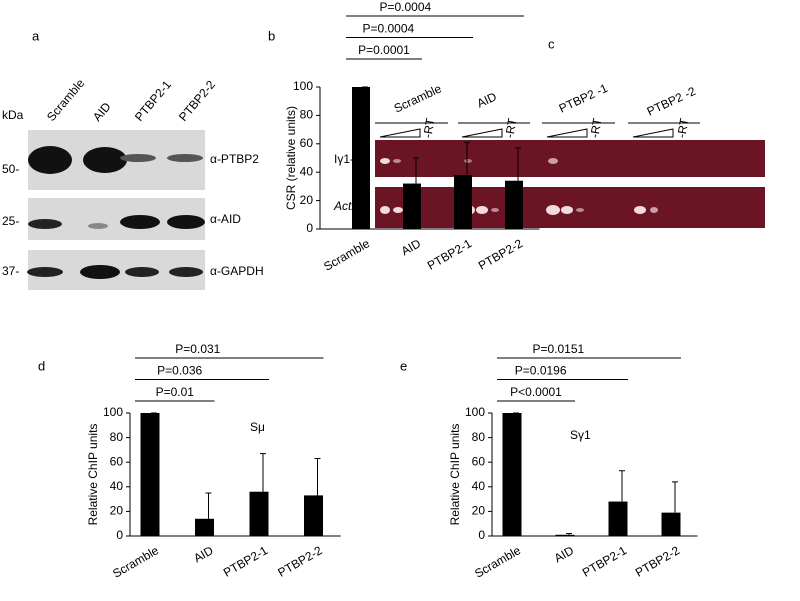 This screenshot has width=800, height=601. I want to click on marker-label: 25-, so click(10, 221).